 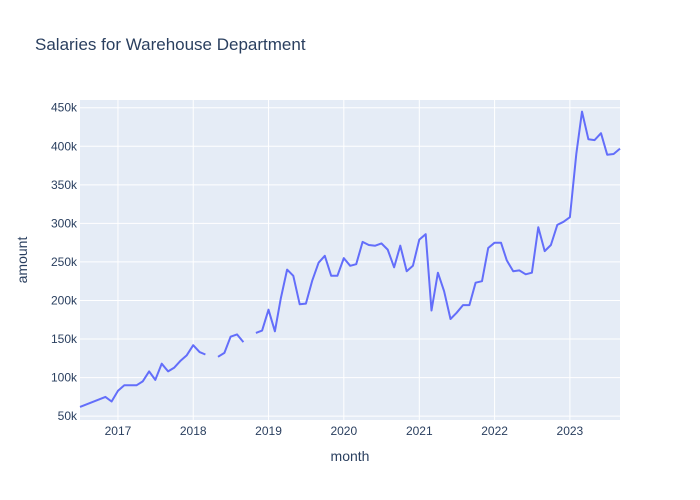 What do you see at coordinates (64, 339) in the screenshot?
I see `y-tick-label: 150k` at bounding box center [64, 339].